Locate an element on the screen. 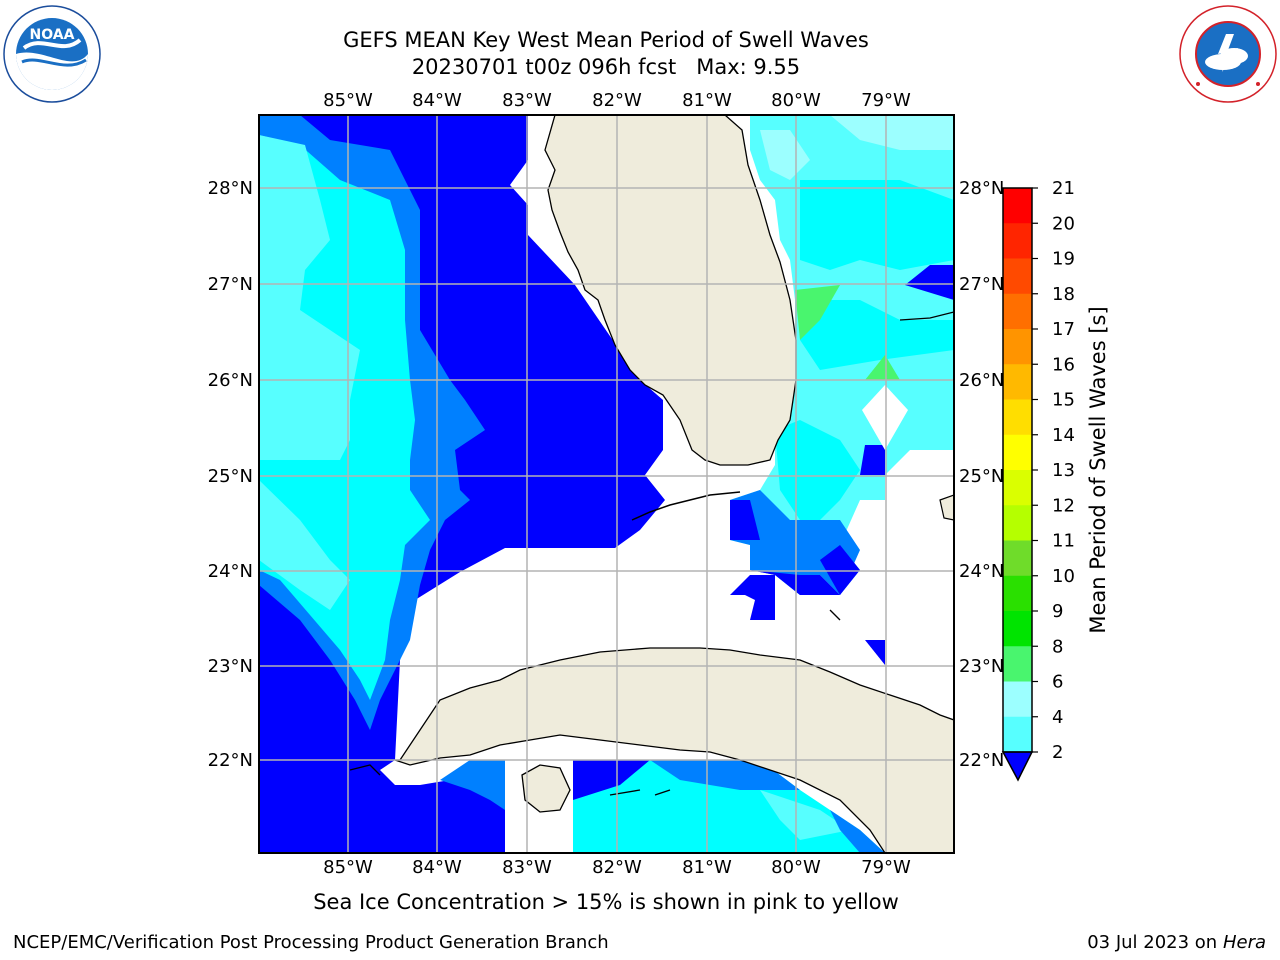  colorbar-tick-label: 8 is located at coordinates (1057, 646).